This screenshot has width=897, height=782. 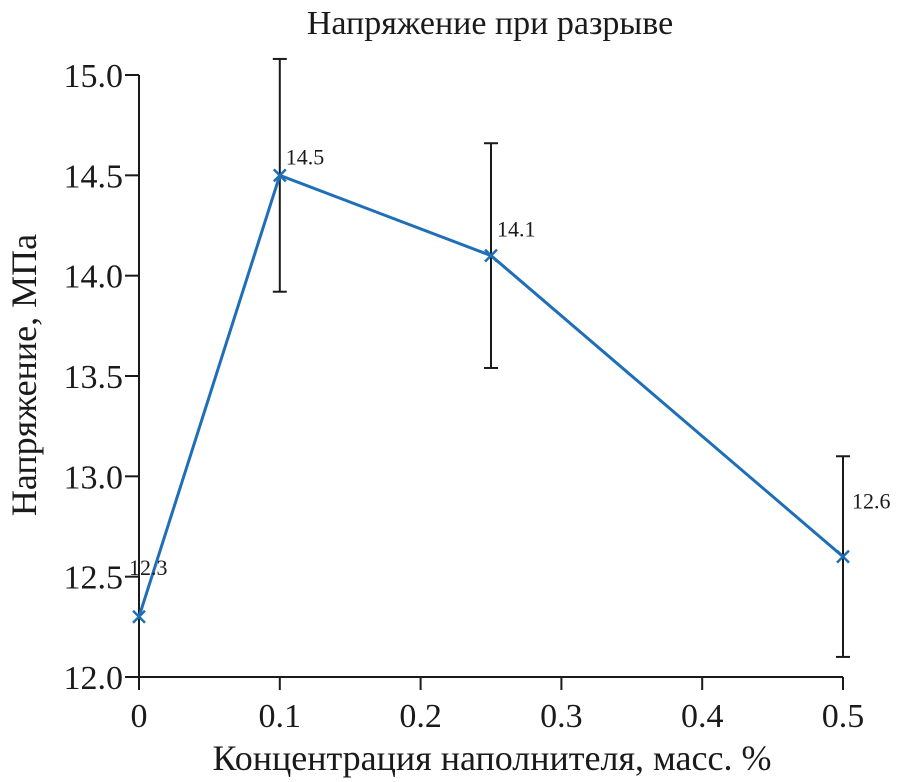 What do you see at coordinates (148, 567) in the screenshot?
I see `data-label: 12.3` at bounding box center [148, 567].